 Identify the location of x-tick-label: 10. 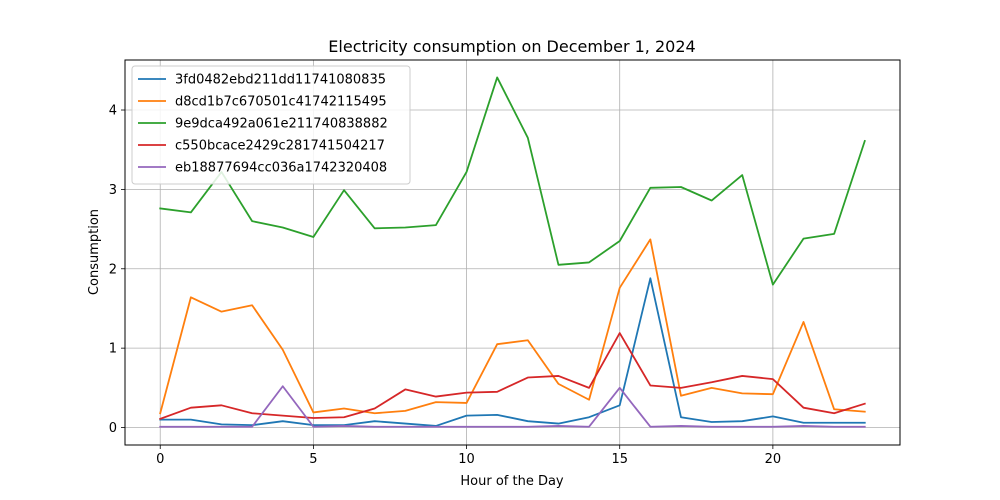
(466, 459).